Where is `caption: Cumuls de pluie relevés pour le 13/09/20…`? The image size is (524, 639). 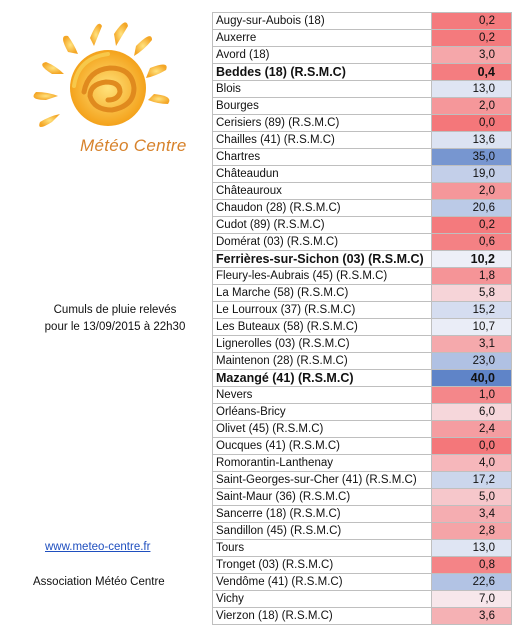 caption: Cumuls de pluie relevés pour le 13/09/20… is located at coordinates (115, 319).